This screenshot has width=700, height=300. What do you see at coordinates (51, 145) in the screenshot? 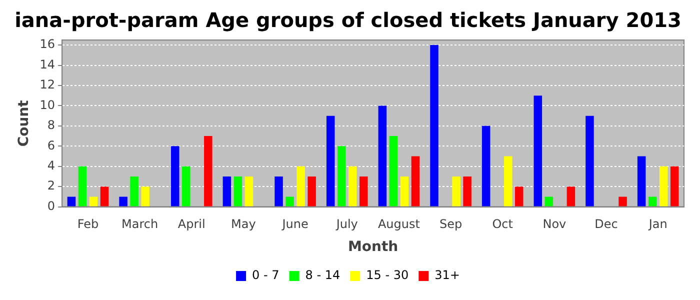
I see `y-tick-label: 6` at bounding box center [51, 145].